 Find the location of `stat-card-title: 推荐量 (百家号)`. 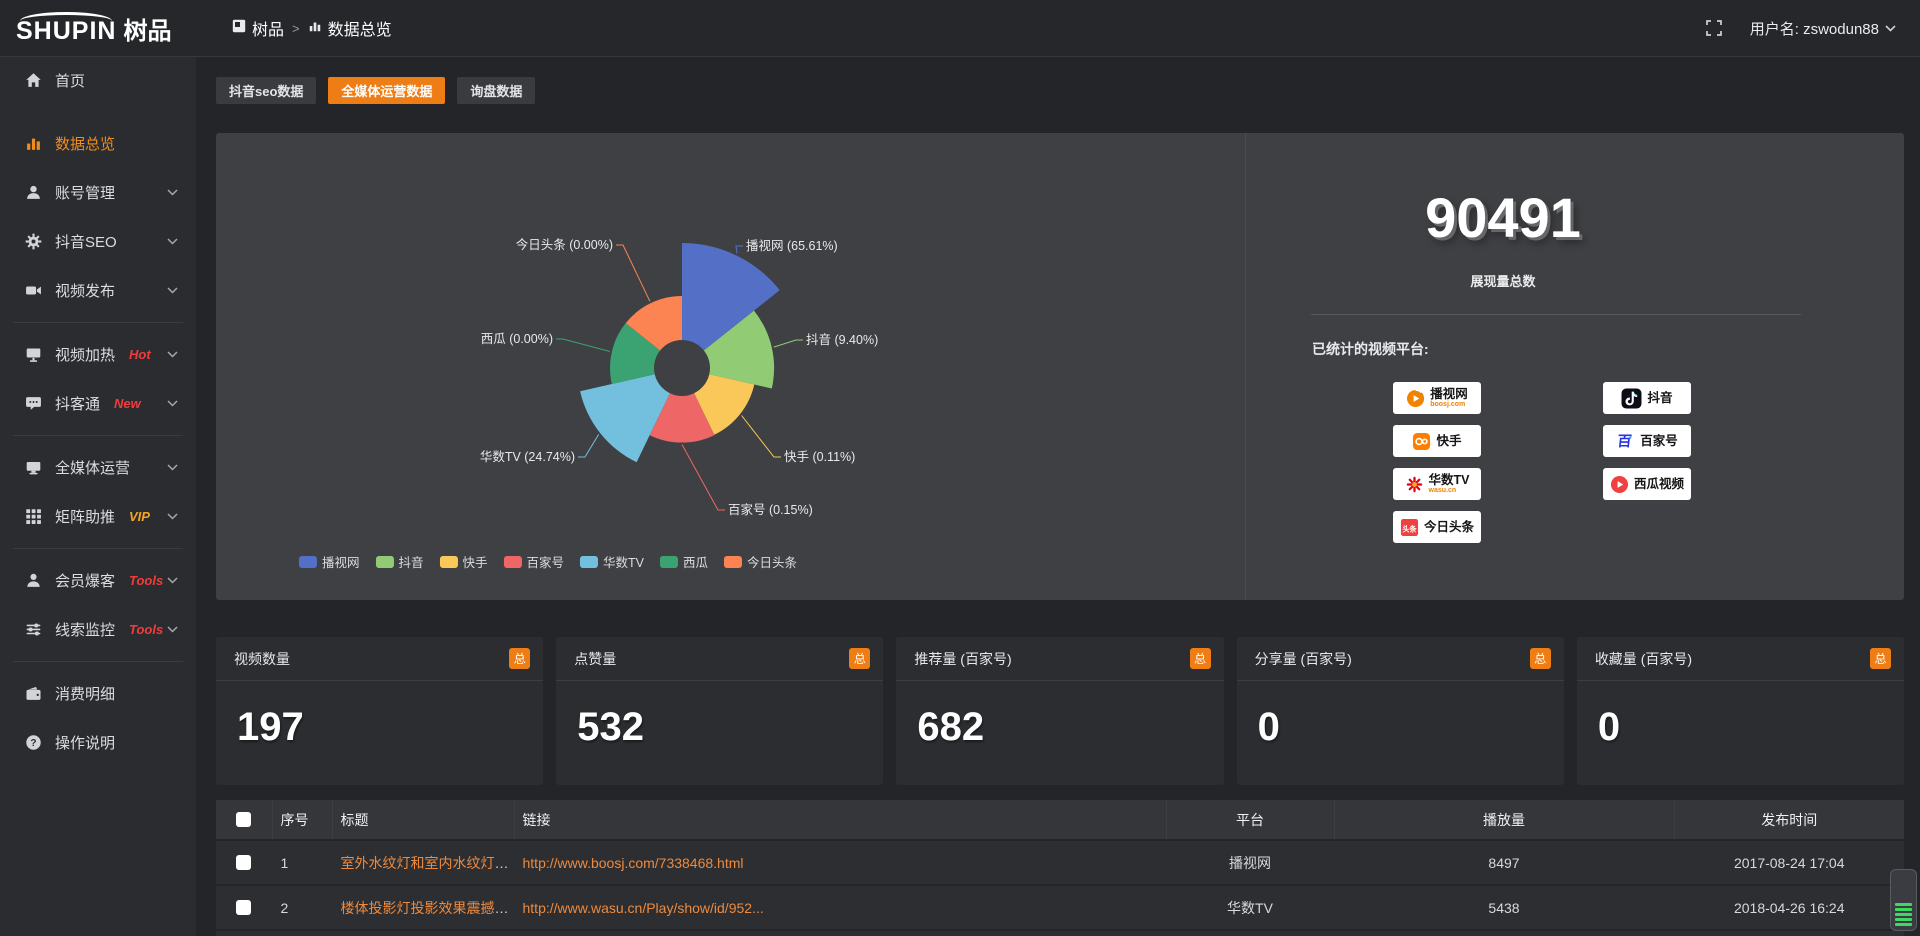

stat-card-title: 推荐量 (百家号) is located at coordinates (963, 658).